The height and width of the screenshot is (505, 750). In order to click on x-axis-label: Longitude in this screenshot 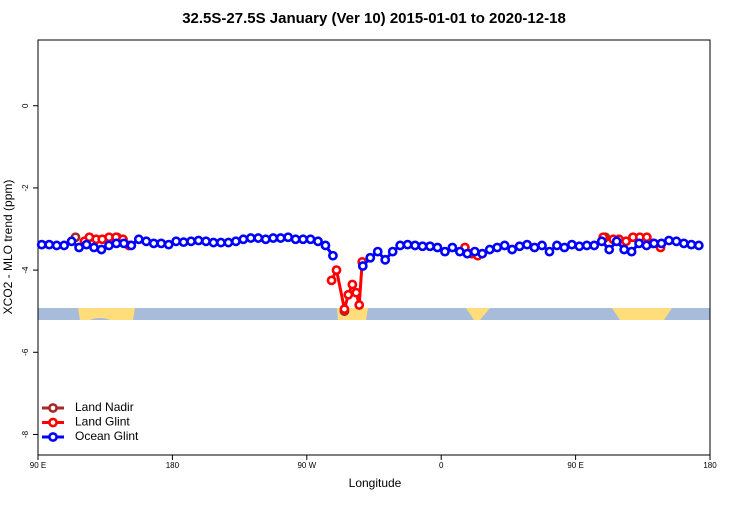, I will do `click(375, 483)`.